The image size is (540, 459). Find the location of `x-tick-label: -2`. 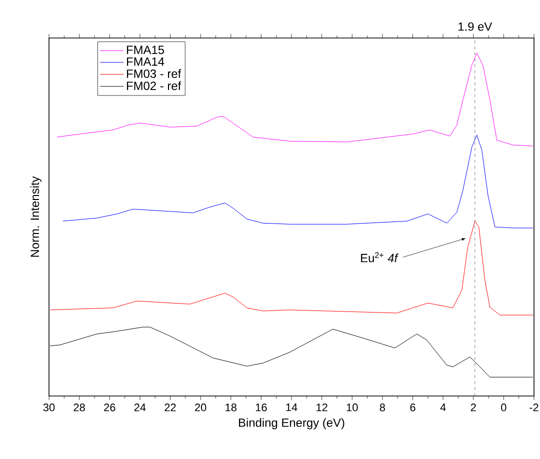

x-tick-label: -2 is located at coordinates (534, 408).